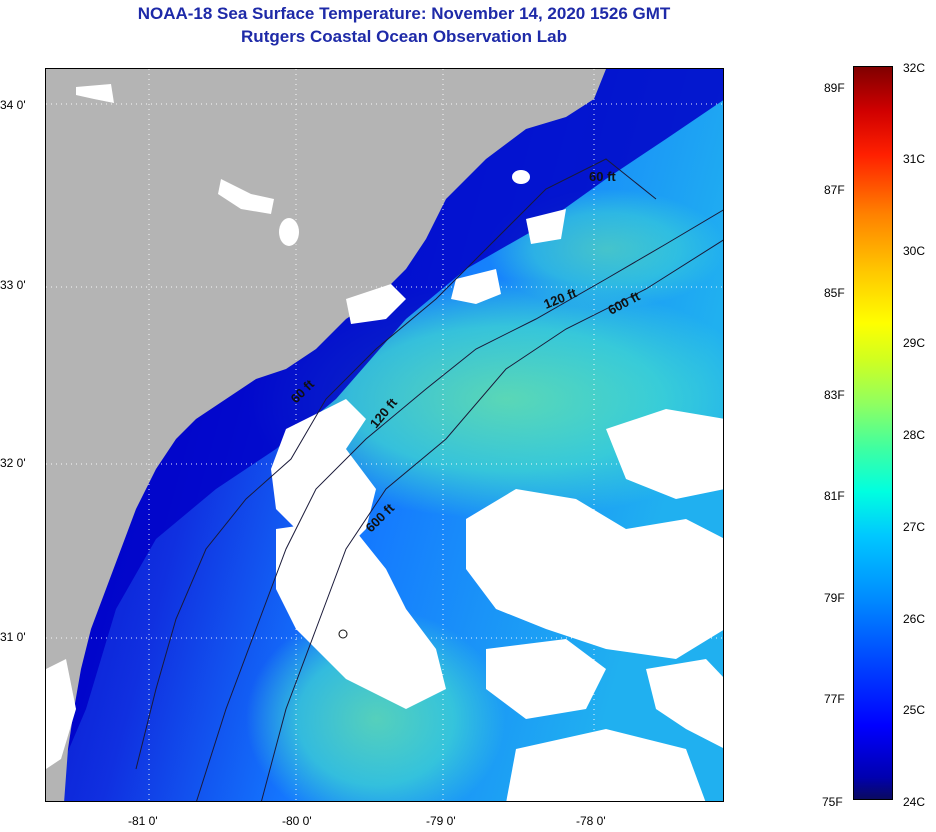 Image resolution: width=936 pixels, height=832 pixels. Describe the element at coordinates (832, 802) in the screenshot. I see `colorbar-f-label: 75F` at that location.